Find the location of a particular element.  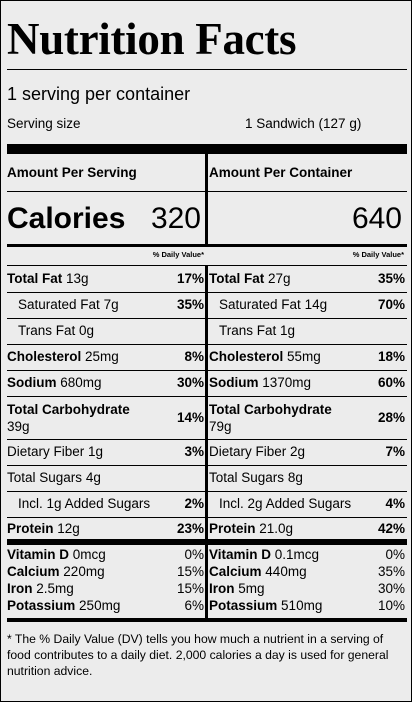

cholesterol-dv: 8% is located at coordinates (194, 356).